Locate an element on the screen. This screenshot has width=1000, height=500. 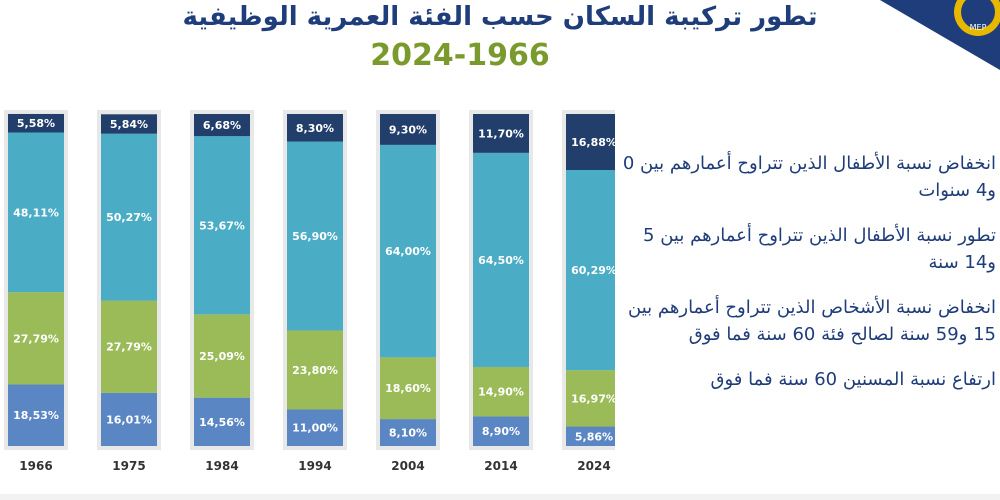
x-tick-label: 2024 is located at coordinates (593, 466).